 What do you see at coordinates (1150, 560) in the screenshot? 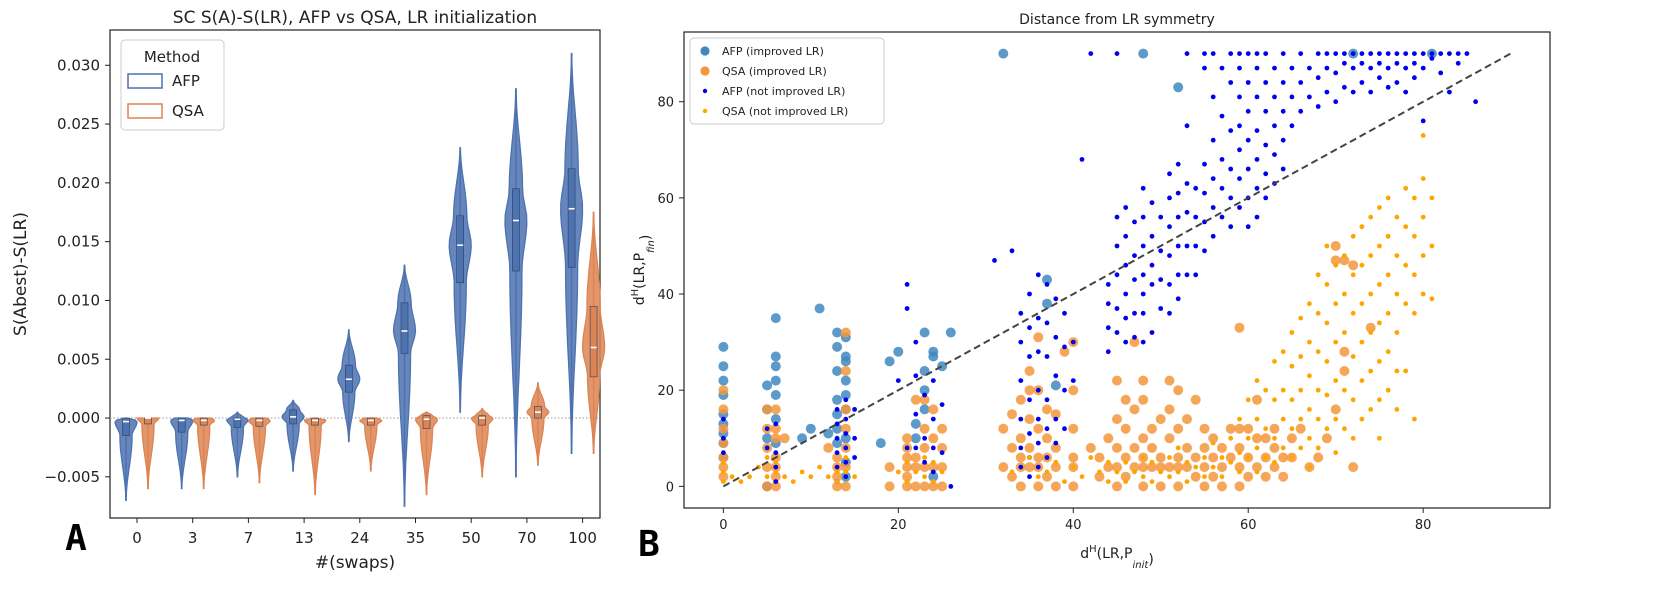
I see `x-axis-label-part: )` at bounding box center [1150, 560].